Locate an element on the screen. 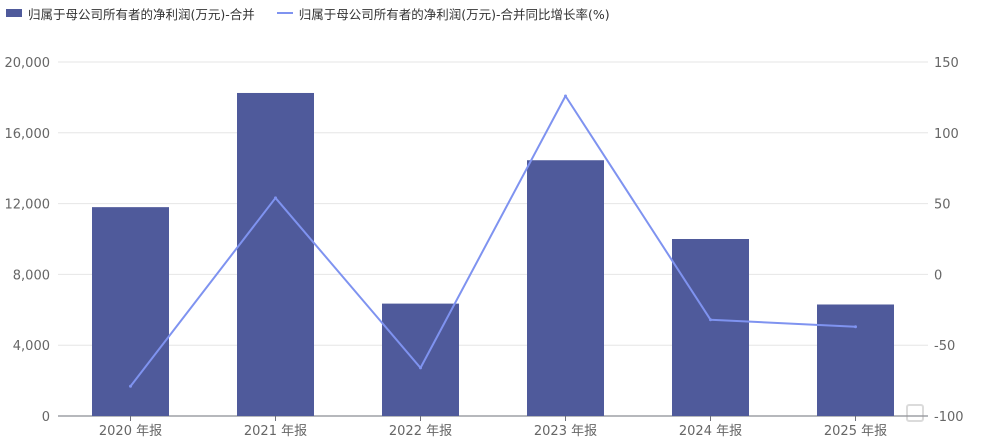 This screenshot has width=984, height=442. legend-label-growth: 归属于母公司所有者的净利润(万元)-合并同比增长率(%) is located at coordinates (454, 14).